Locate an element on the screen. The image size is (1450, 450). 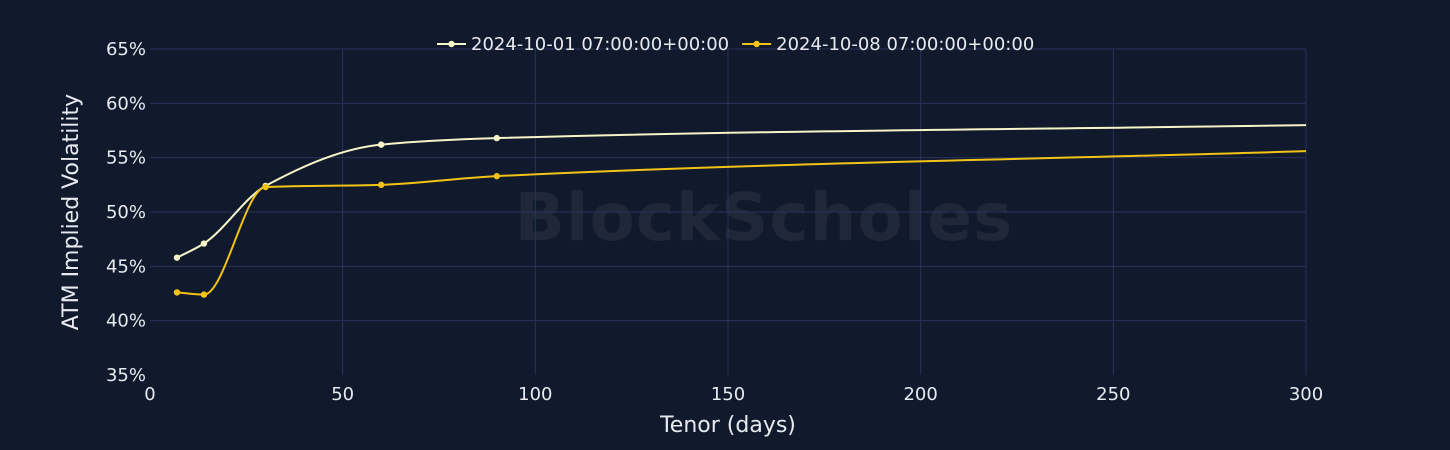
y-tick-label: 65% is located at coordinates (126, 49).